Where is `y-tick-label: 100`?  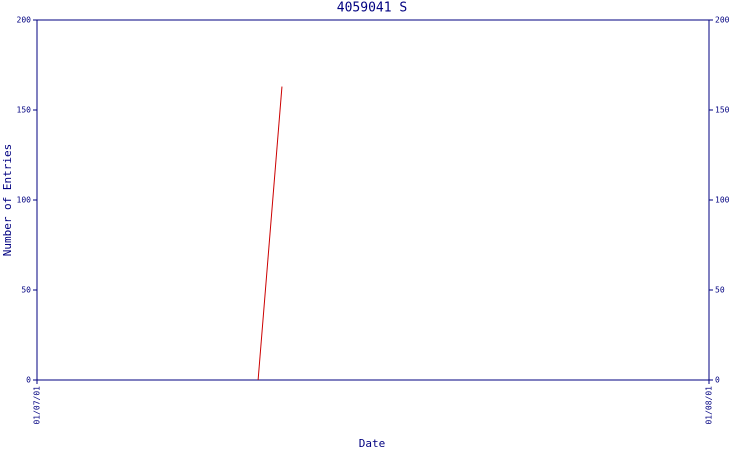
y-tick-label: 100 is located at coordinates (24, 200).